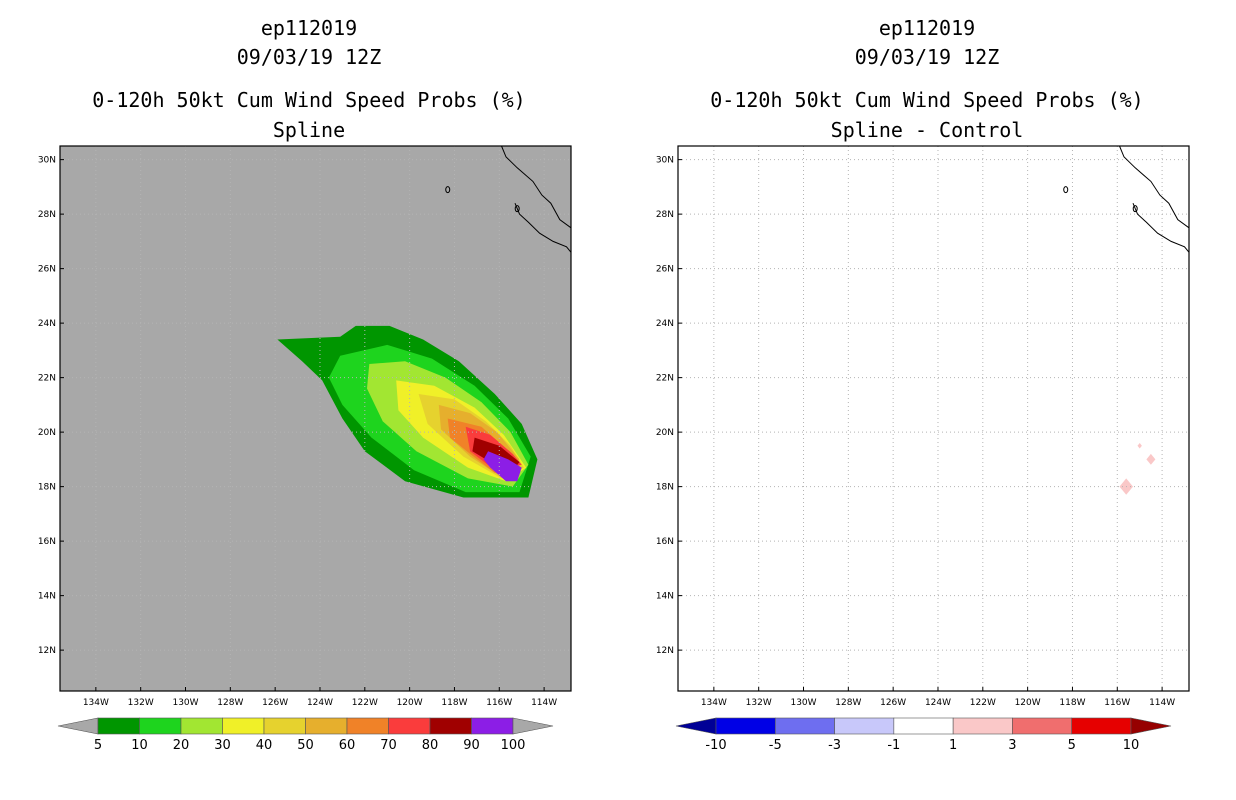 Image resolution: width=1236 pixels, height=800 pixels. I want to click on x-tick-label: 132W, so click(141, 703).